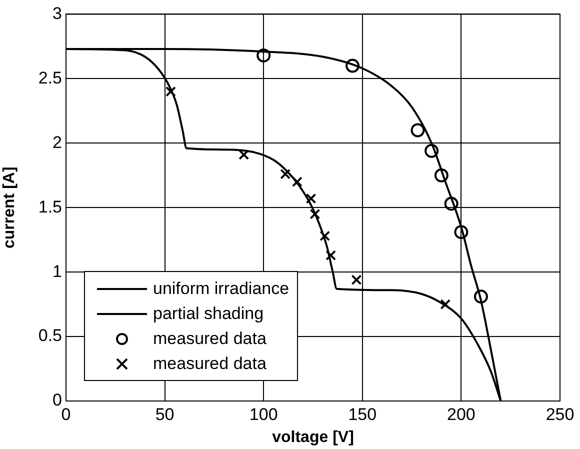 The image size is (580, 449). What do you see at coordinates (164, 414) in the screenshot?
I see `x-tick-label: 50` at bounding box center [164, 414].